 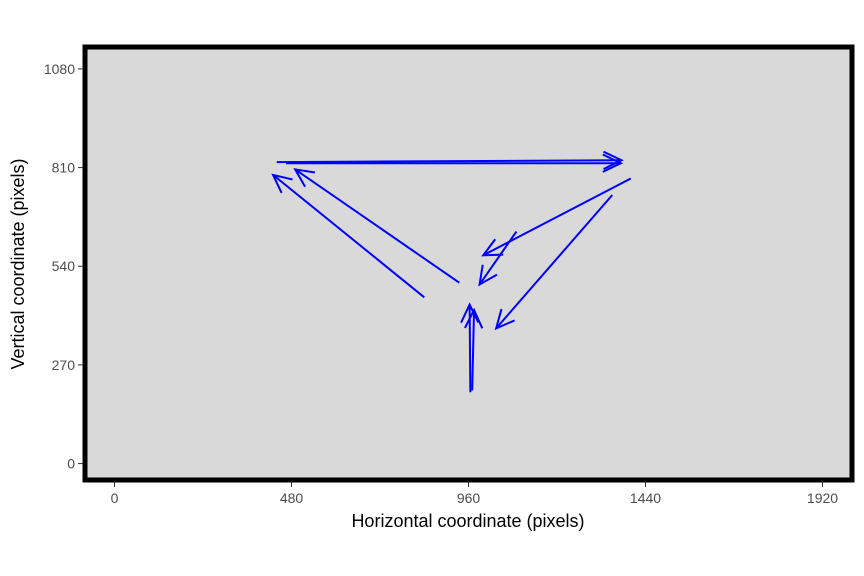 I want to click on y-tick-label: 270, so click(x=64, y=365).